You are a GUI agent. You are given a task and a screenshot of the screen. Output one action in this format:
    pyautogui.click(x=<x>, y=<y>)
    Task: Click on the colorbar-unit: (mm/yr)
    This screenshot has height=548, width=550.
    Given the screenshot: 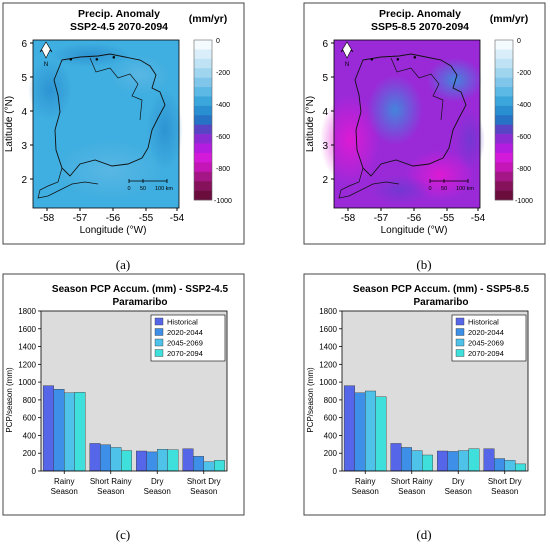 What is the action you would take?
    pyautogui.click(x=208, y=19)
    